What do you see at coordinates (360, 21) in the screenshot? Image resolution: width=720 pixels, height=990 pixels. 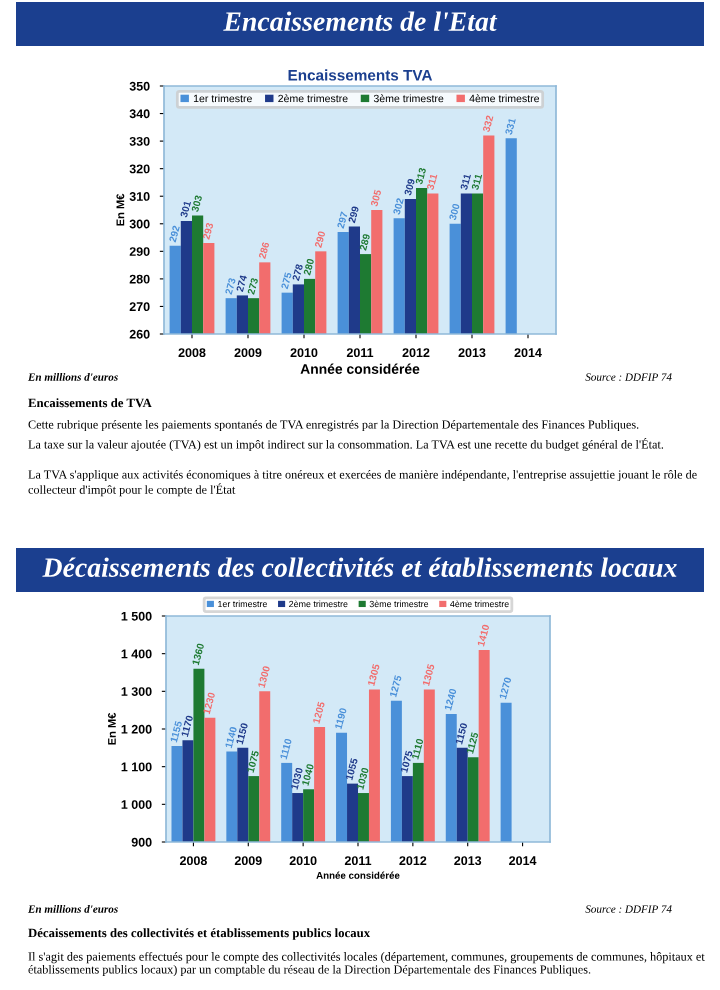 I see `text: Encaissements de l'Etat` at bounding box center [360, 21].